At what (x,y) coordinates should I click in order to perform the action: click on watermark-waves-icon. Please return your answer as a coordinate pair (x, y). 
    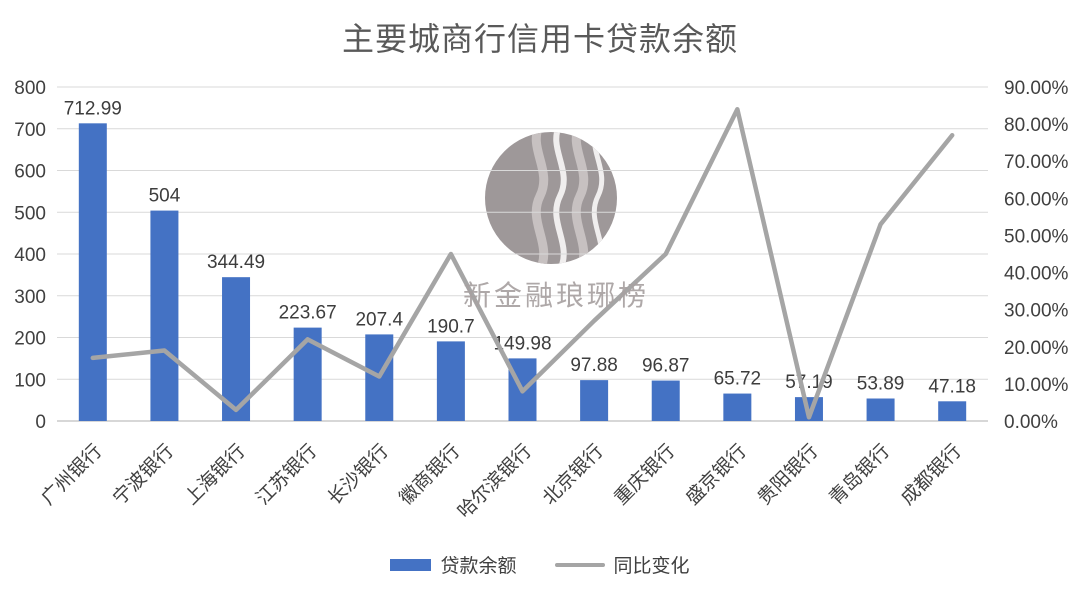
    Looking at the image, I should click on (568, 198).